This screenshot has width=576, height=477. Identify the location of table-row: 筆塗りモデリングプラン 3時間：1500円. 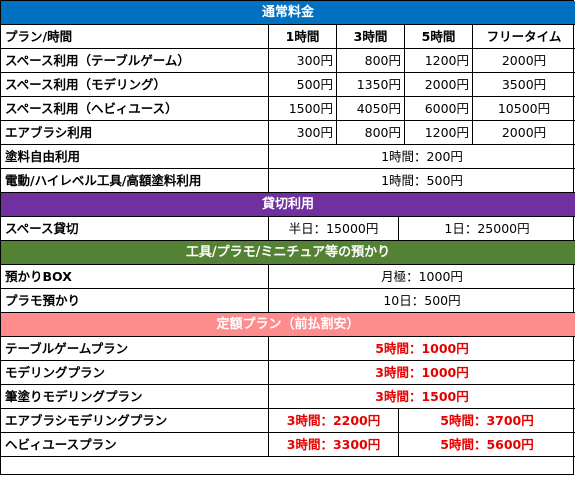
(288, 397).